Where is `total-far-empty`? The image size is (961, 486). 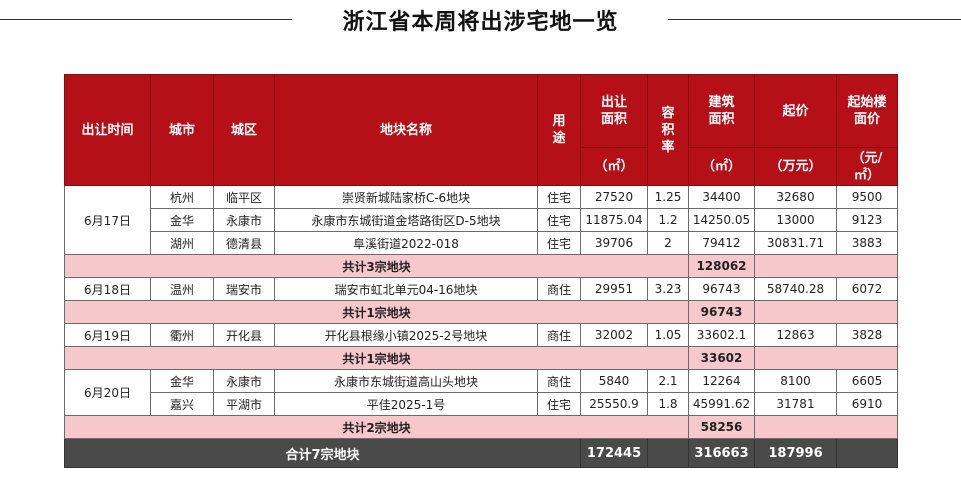 total-far-empty is located at coordinates (668, 453).